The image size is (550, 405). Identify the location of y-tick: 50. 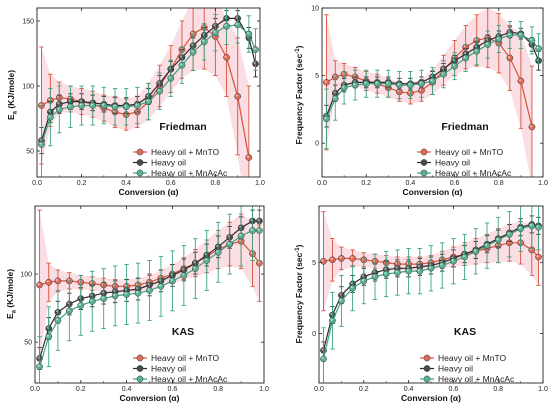
(144, 343).